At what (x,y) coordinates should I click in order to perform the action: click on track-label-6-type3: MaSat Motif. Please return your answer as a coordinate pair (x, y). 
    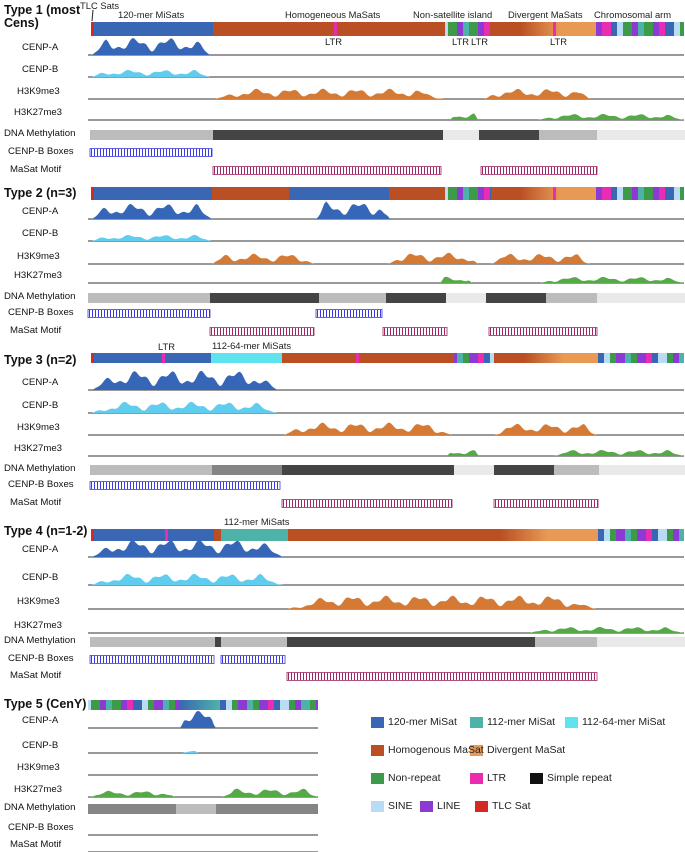
    Looking at the image, I should click on (36, 502).